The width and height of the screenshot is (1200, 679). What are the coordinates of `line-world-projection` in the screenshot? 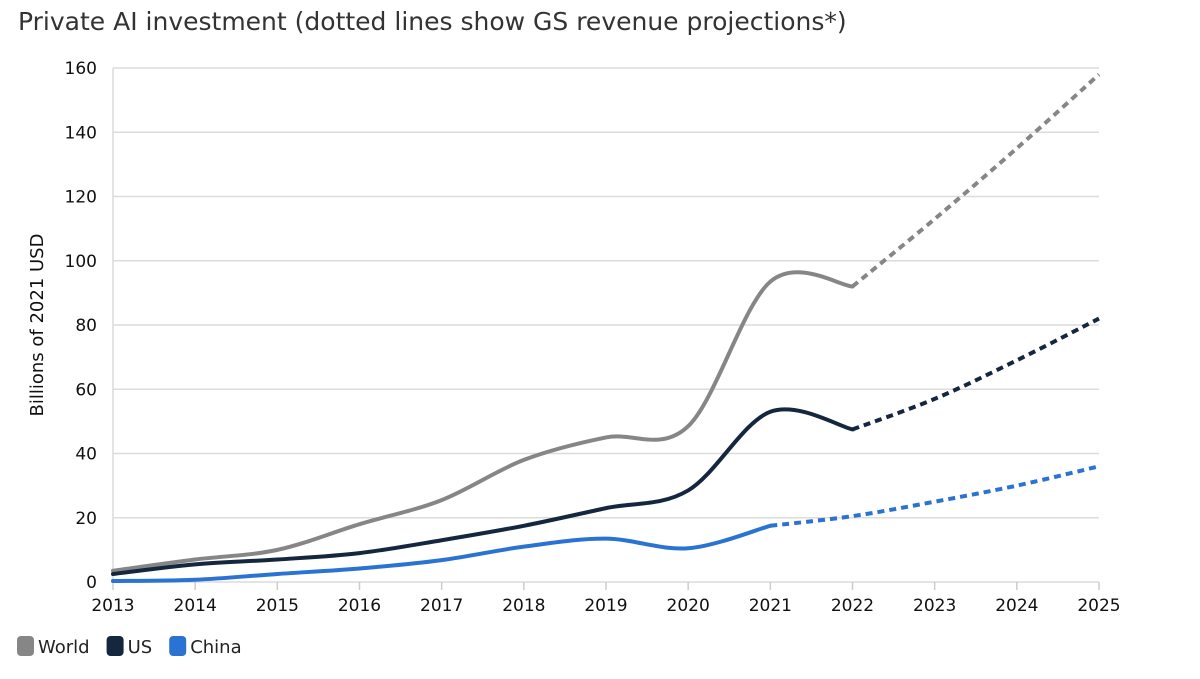 It's located at (976, 180).